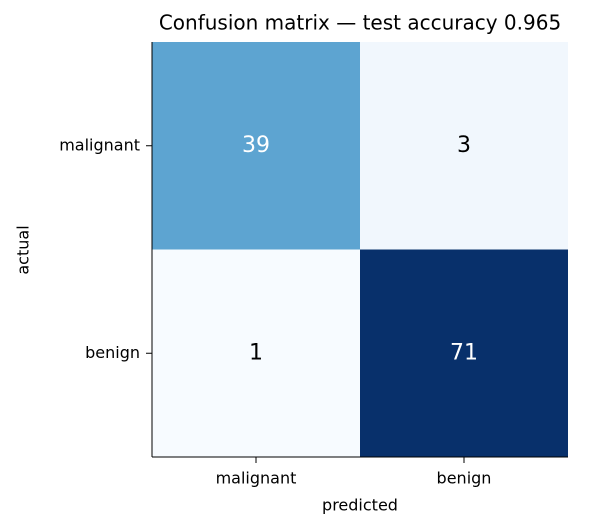 The width and height of the screenshot is (611, 528). What do you see at coordinates (99, 144) in the screenshot?
I see `y-tick-label: malignant` at bounding box center [99, 144].